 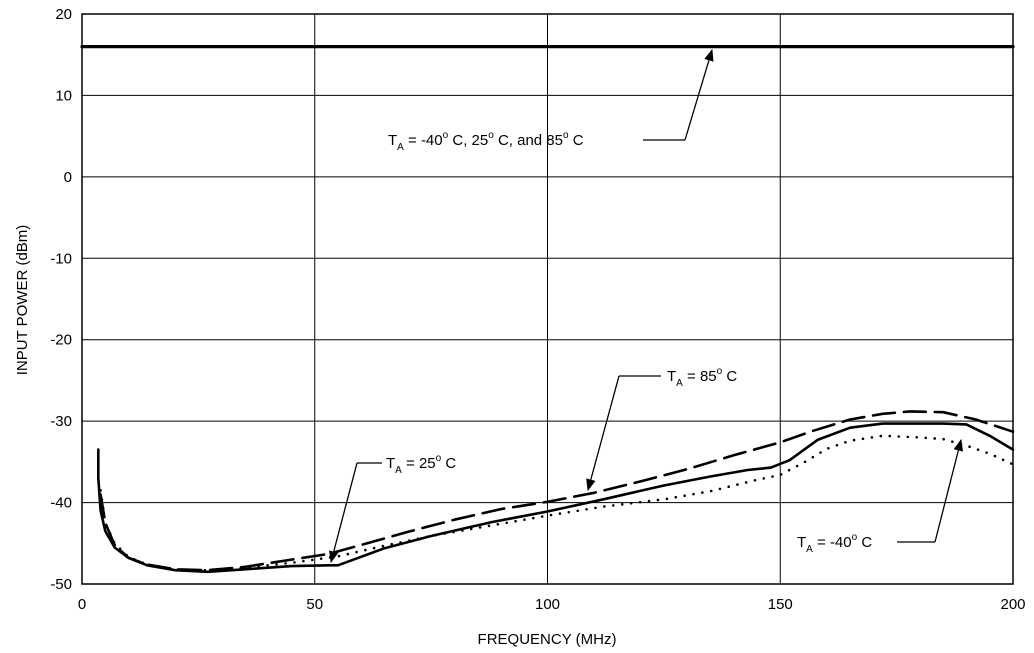 What do you see at coordinates (22, 300) in the screenshot?
I see `y-axis-title: INPUT POWER (dBm)` at bounding box center [22, 300].